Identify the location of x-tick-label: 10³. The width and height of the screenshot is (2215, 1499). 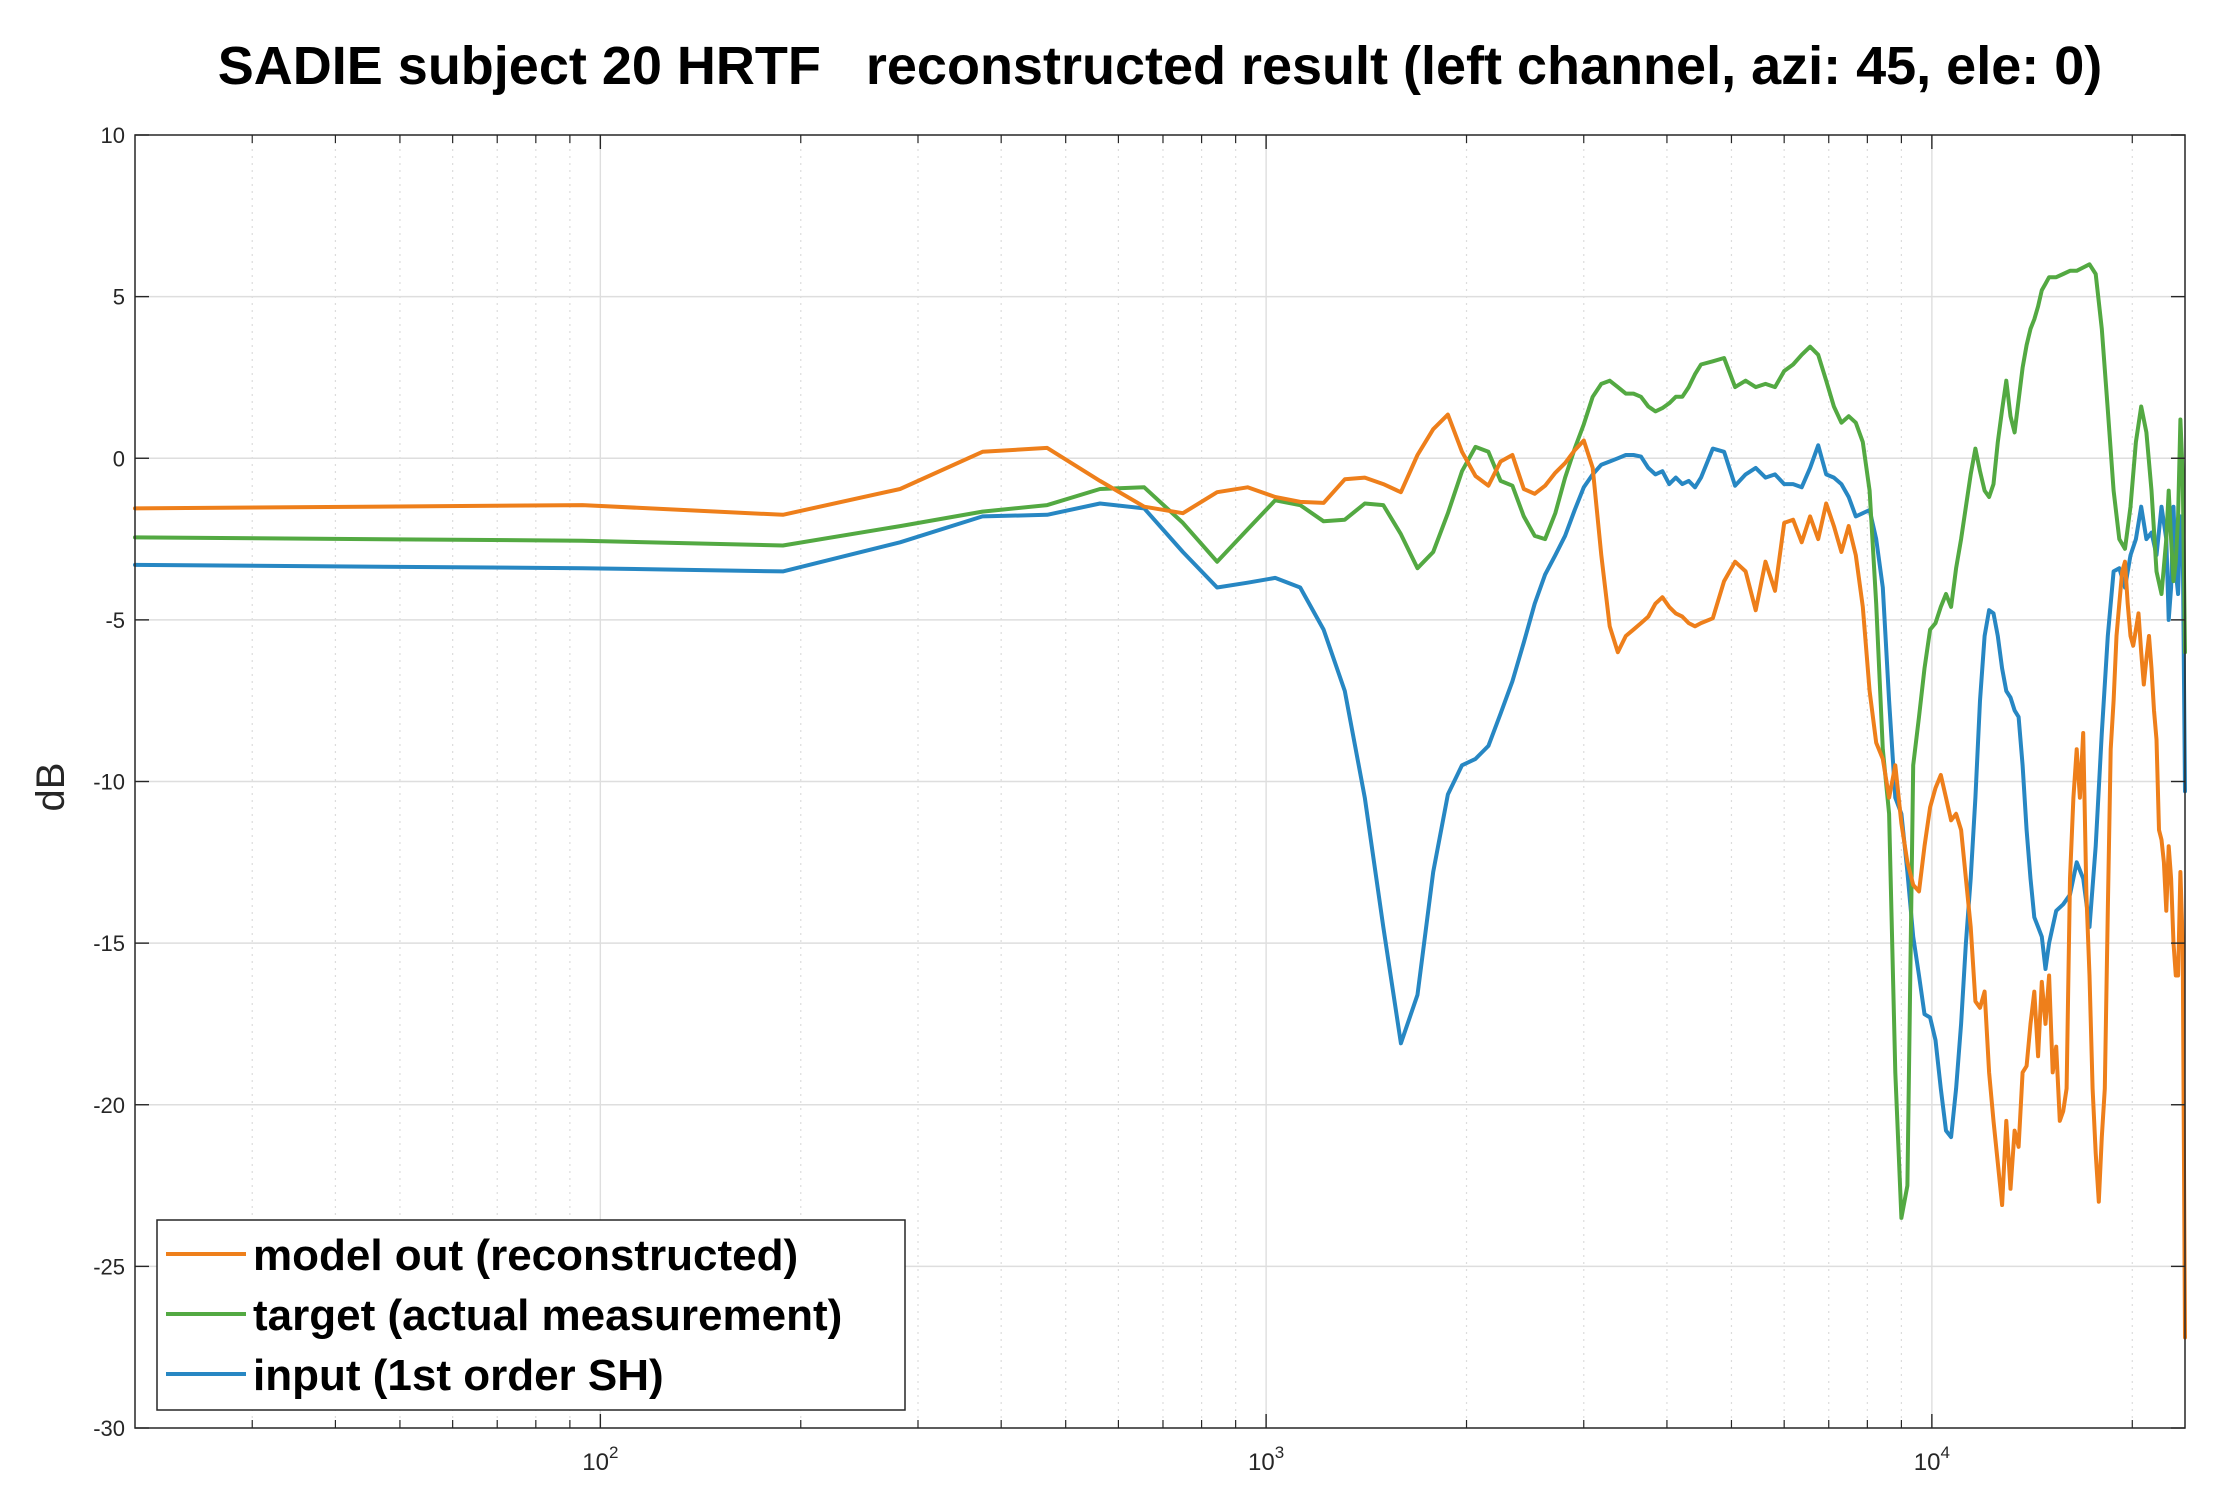
(1266, 1459).